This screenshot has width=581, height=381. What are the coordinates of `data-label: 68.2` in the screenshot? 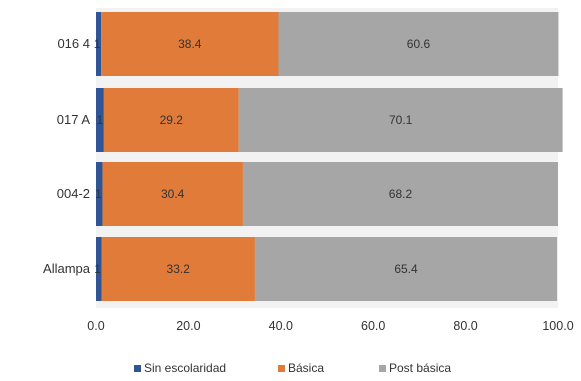 It's located at (401, 194).